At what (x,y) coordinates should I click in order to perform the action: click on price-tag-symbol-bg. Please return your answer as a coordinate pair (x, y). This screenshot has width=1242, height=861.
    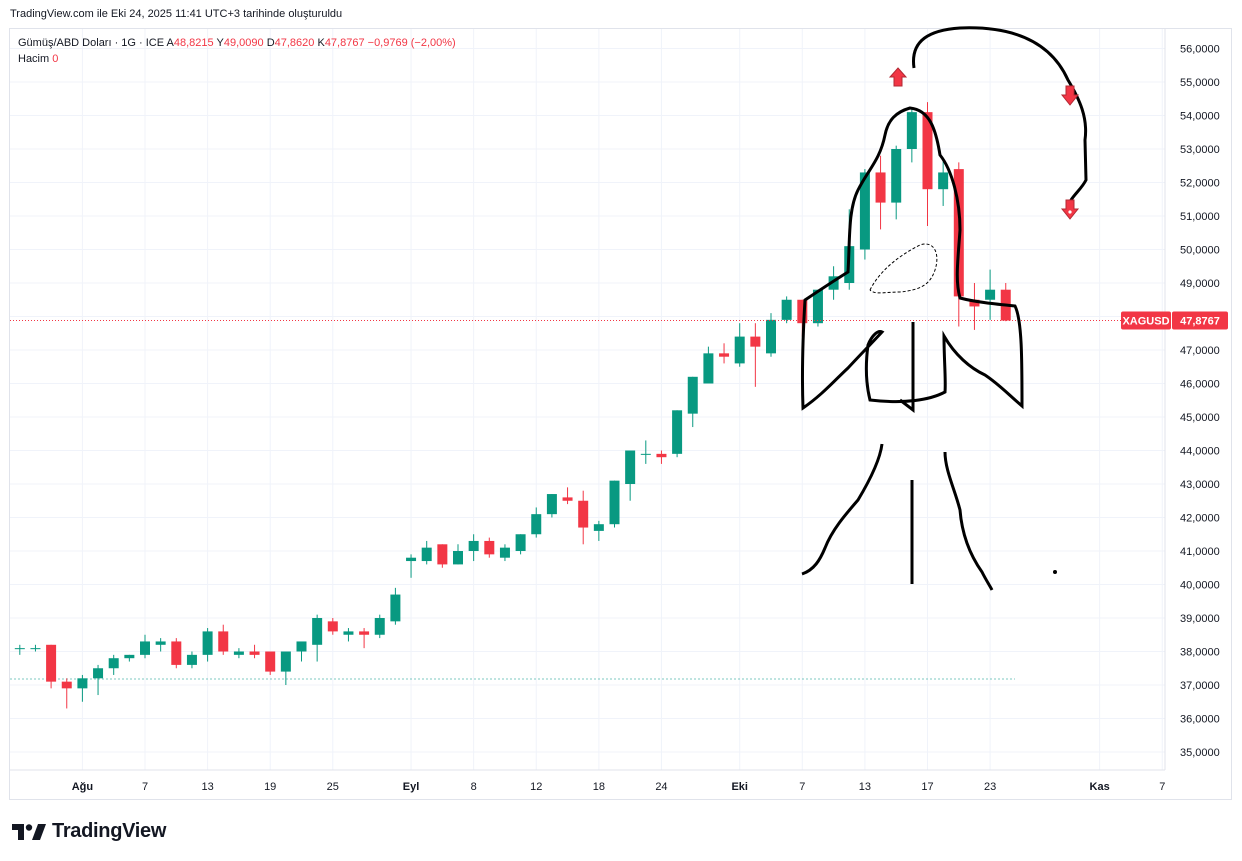
    Looking at the image, I should click on (1146, 320).